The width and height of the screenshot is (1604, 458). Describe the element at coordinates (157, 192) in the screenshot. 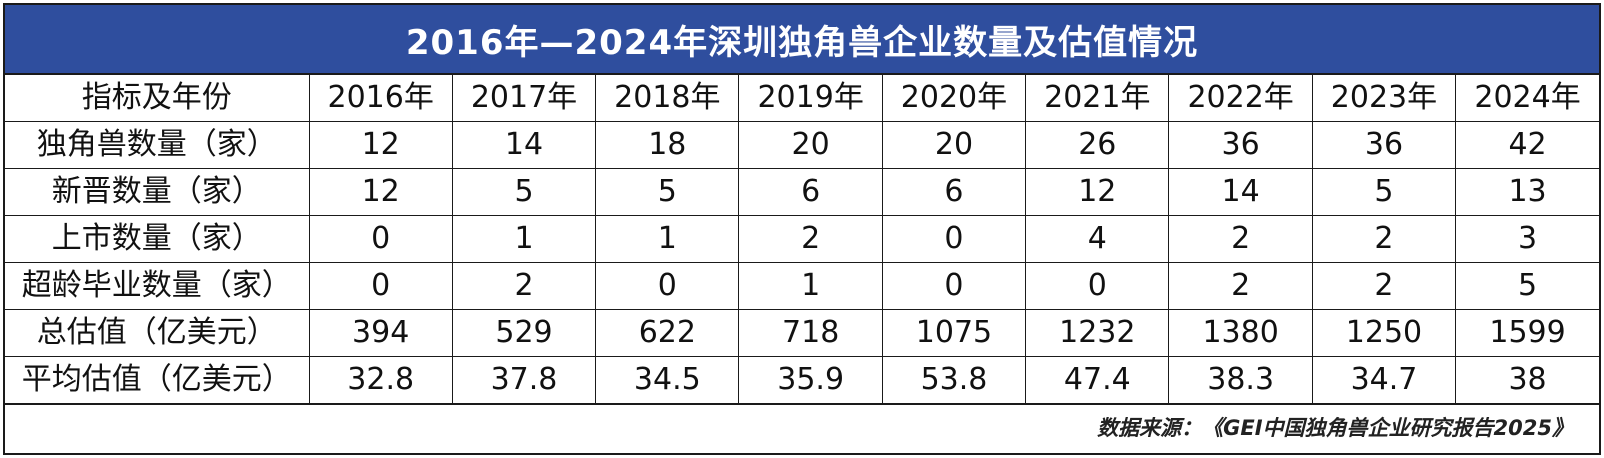

I see `row-label-cell: 新晋数量（家）` at that location.